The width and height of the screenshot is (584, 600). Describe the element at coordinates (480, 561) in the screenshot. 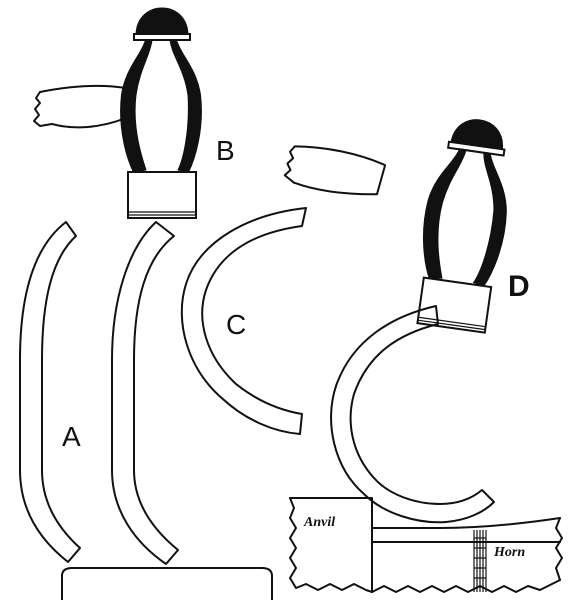

I see `horn-hatch-band` at that location.